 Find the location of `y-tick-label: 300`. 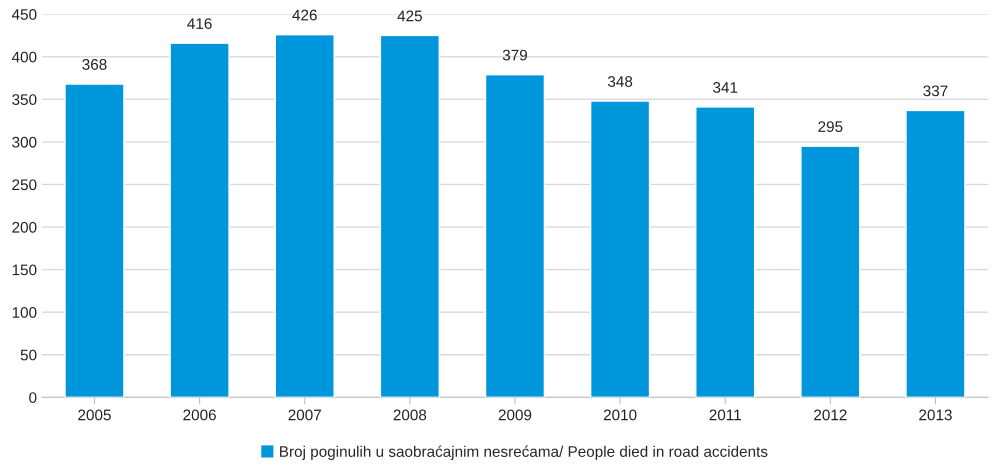

y-tick-label: 300 is located at coordinates (24, 142).